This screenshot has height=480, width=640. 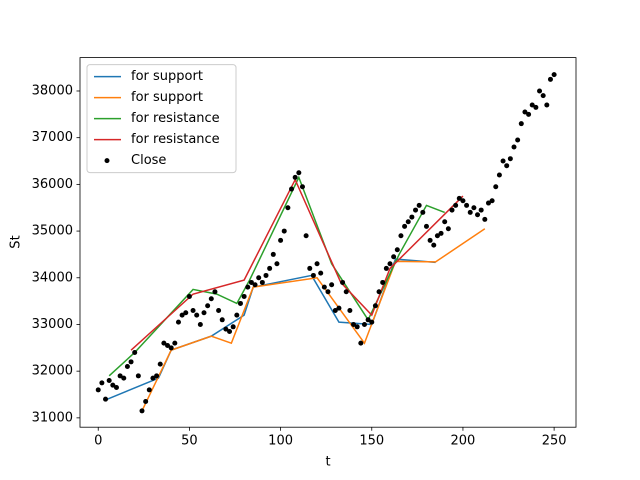 What do you see at coordinates (52, 277) in the screenshot?
I see `y-tick-label: 34000` at bounding box center [52, 277].